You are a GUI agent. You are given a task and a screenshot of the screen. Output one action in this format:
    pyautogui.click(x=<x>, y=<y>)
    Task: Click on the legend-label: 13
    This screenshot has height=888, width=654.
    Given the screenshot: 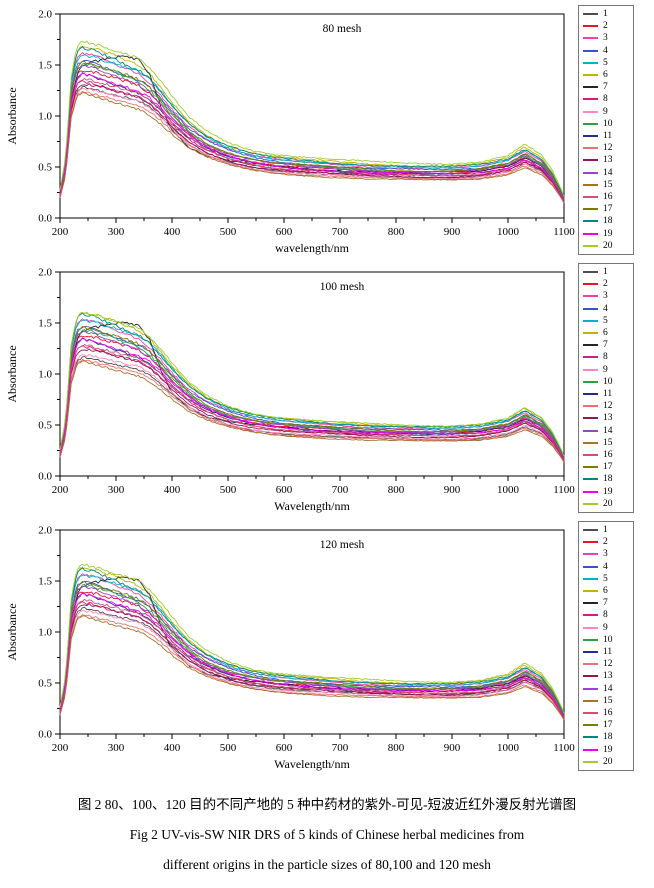 What is the action you would take?
    pyautogui.click(x=608, y=418)
    